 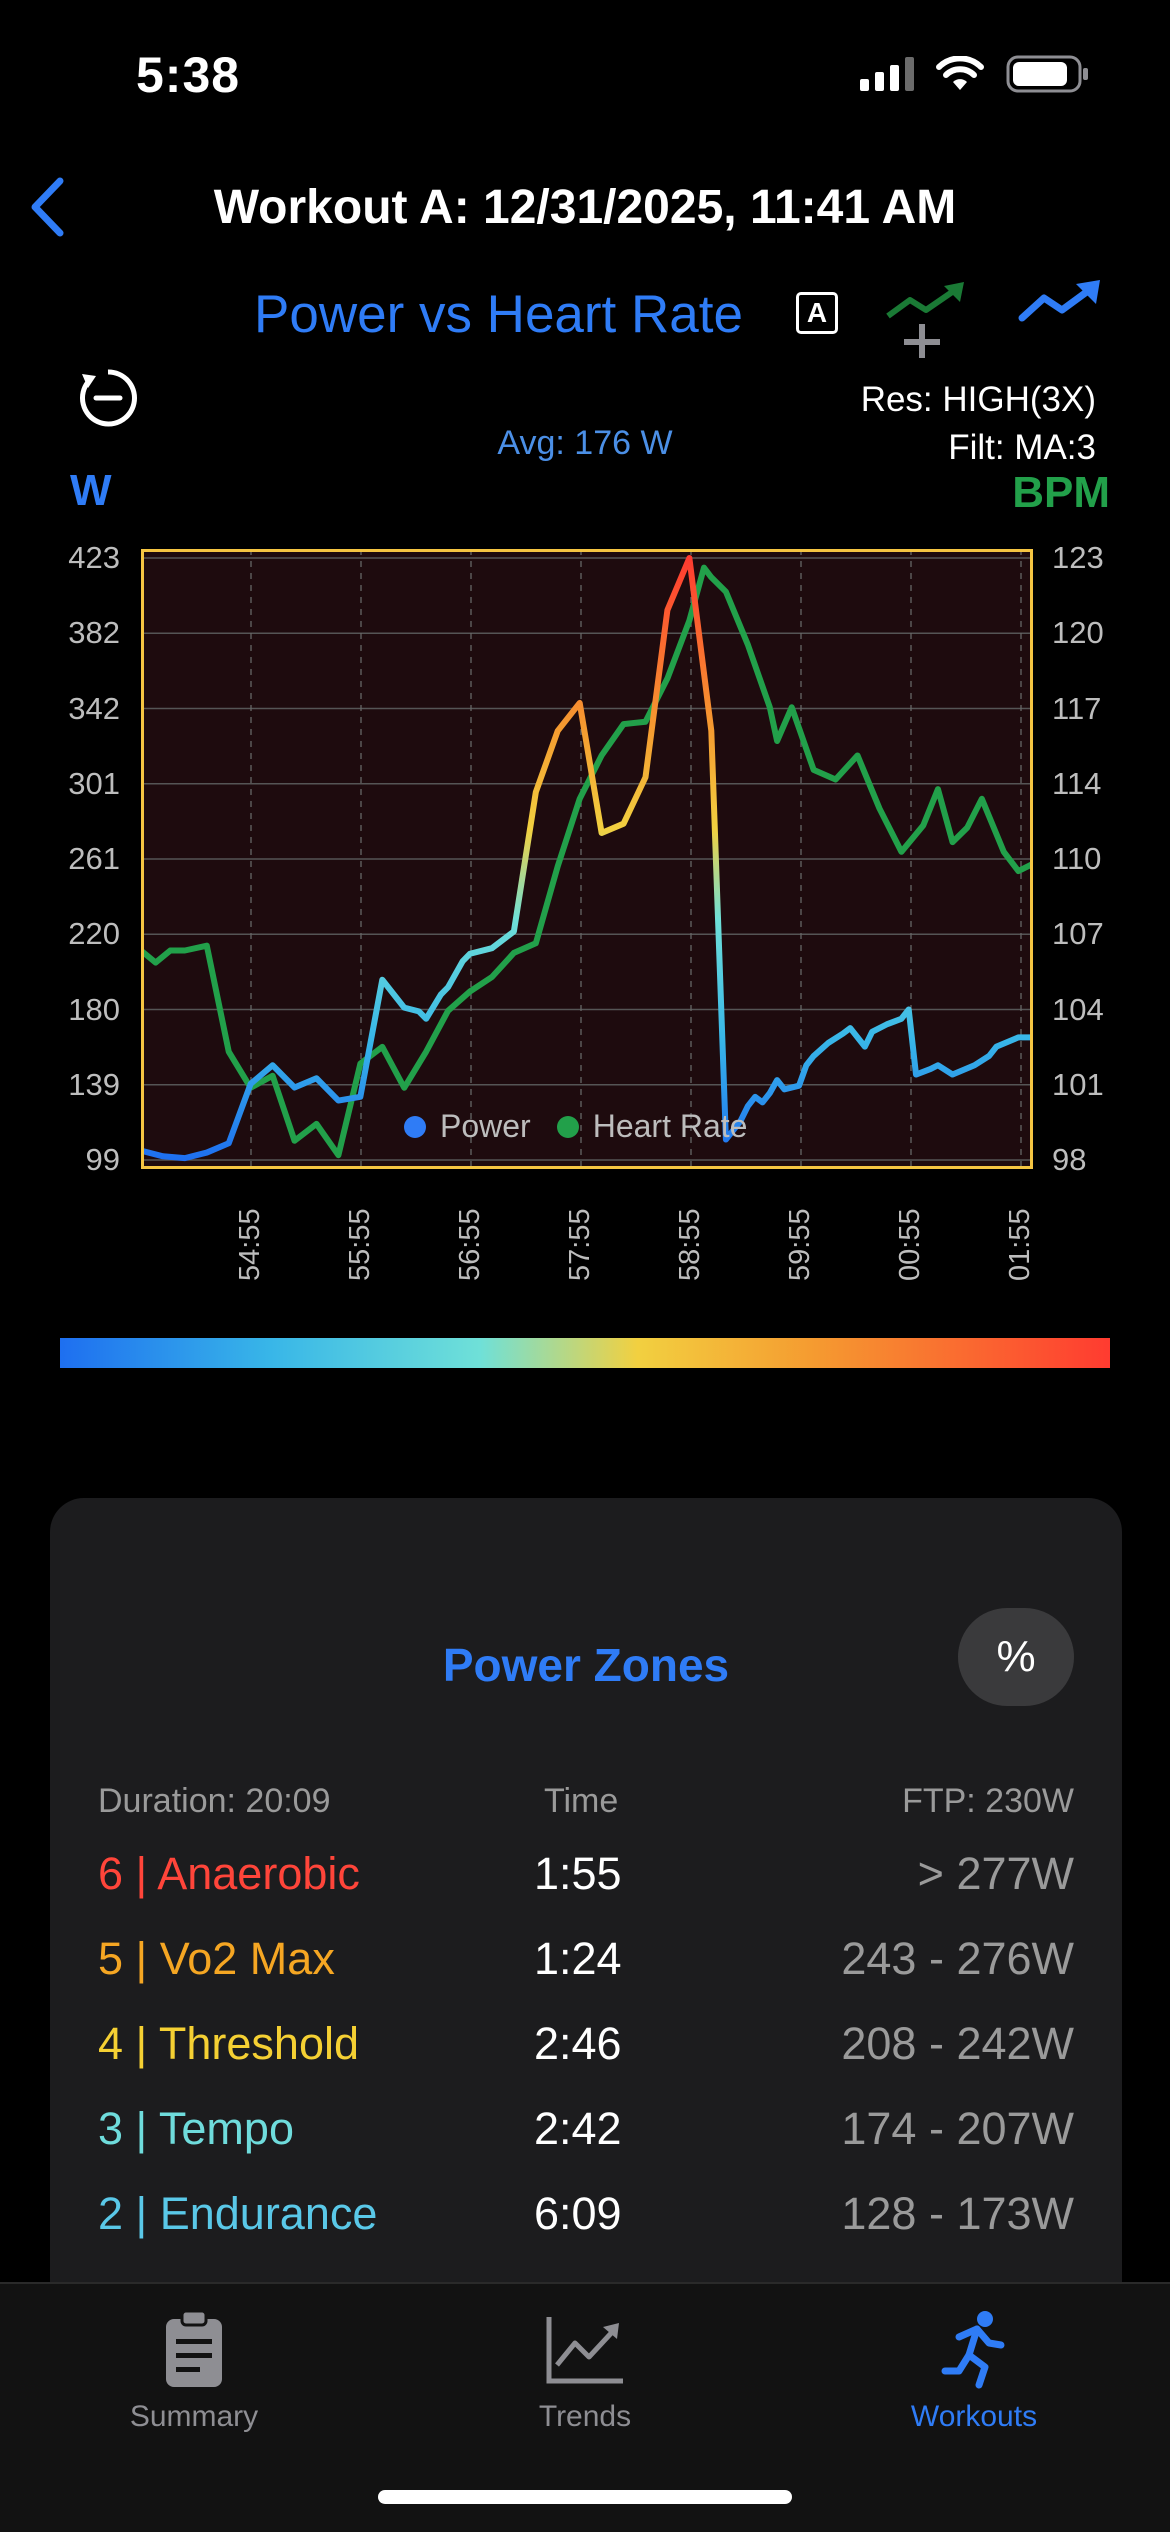 I want to click on heart-rate-legend-dot, so click(x=567, y=1126).